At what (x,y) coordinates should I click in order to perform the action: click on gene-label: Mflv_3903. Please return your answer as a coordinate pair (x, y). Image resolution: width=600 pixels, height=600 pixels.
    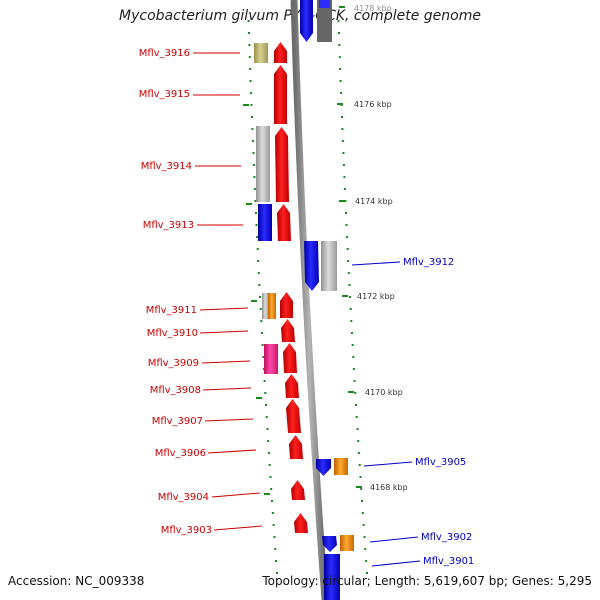
    Looking at the image, I should click on (186, 530).